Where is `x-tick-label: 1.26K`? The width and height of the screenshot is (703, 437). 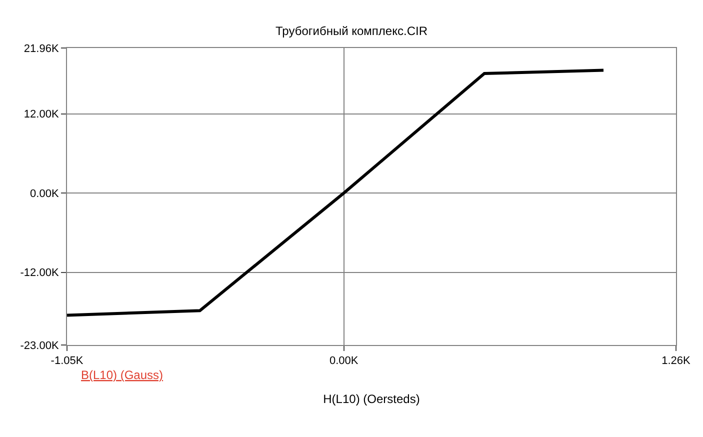 x-tick-label: 1.26K is located at coordinates (677, 361).